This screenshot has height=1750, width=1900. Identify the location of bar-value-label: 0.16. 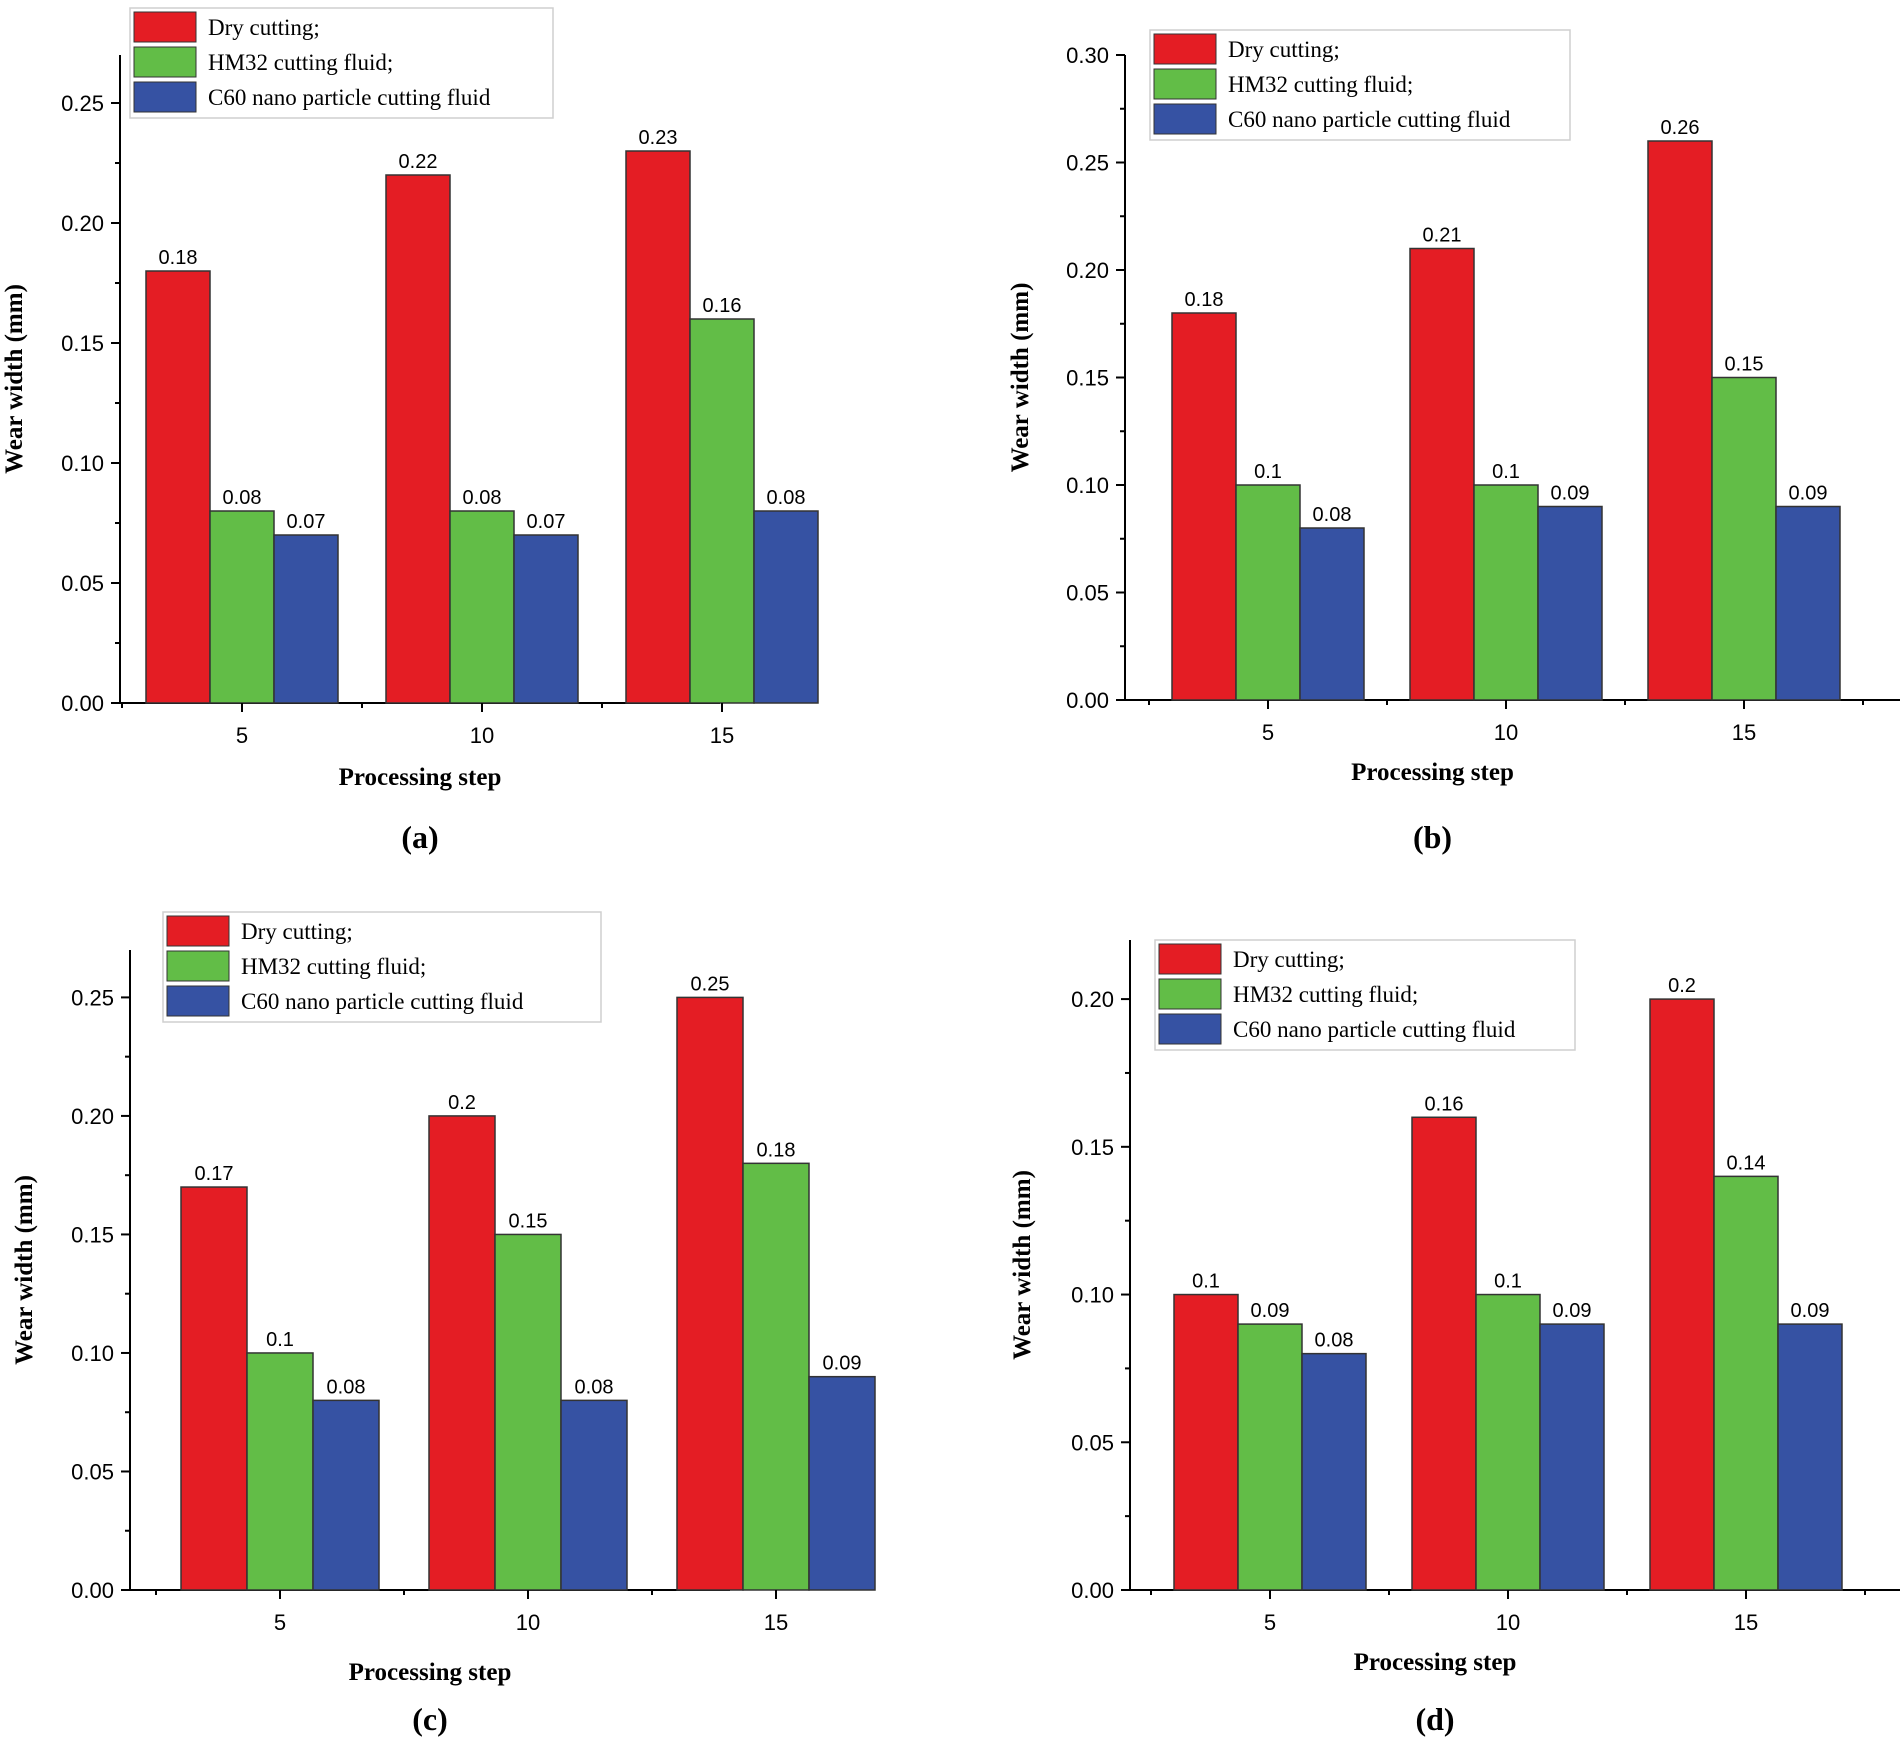
(722, 306).